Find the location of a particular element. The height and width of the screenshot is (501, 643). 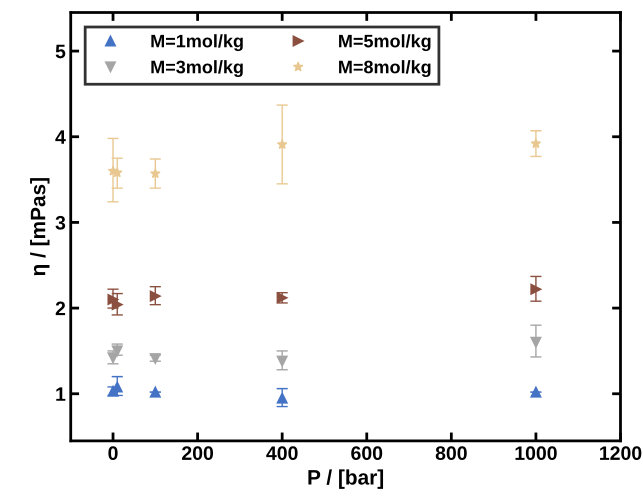

y-axis-title: η / [mPas] is located at coordinates (40, 227).